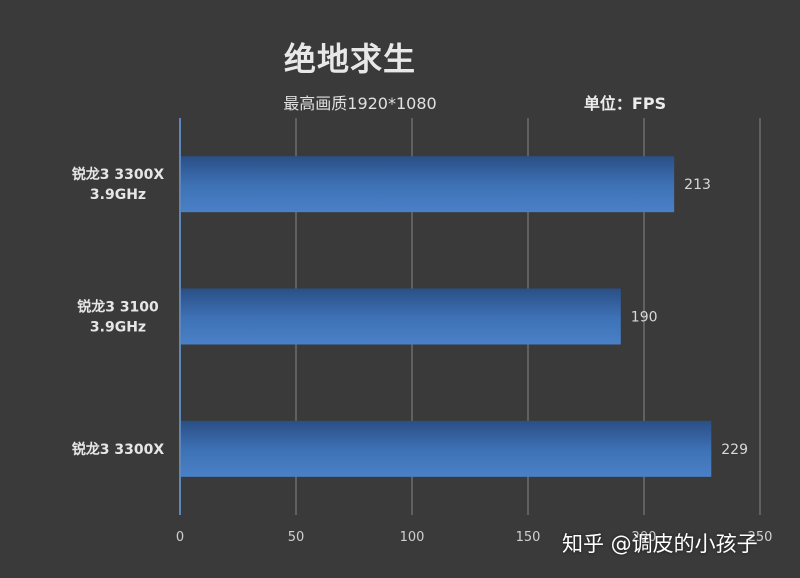  Describe the element at coordinates (625, 103) in the screenshot. I see `unit-label: 单位：FPS` at that location.